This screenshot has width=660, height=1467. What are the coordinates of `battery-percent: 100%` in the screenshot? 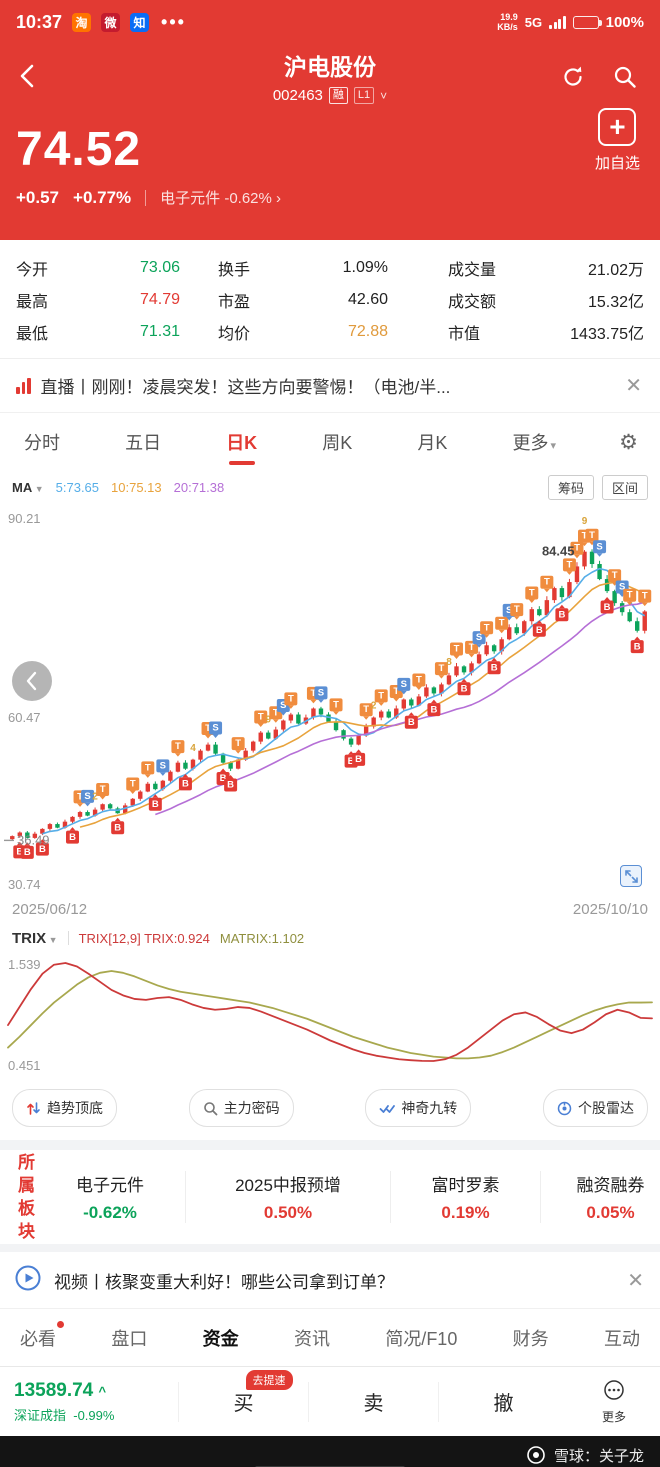 It's located at (624, 22).